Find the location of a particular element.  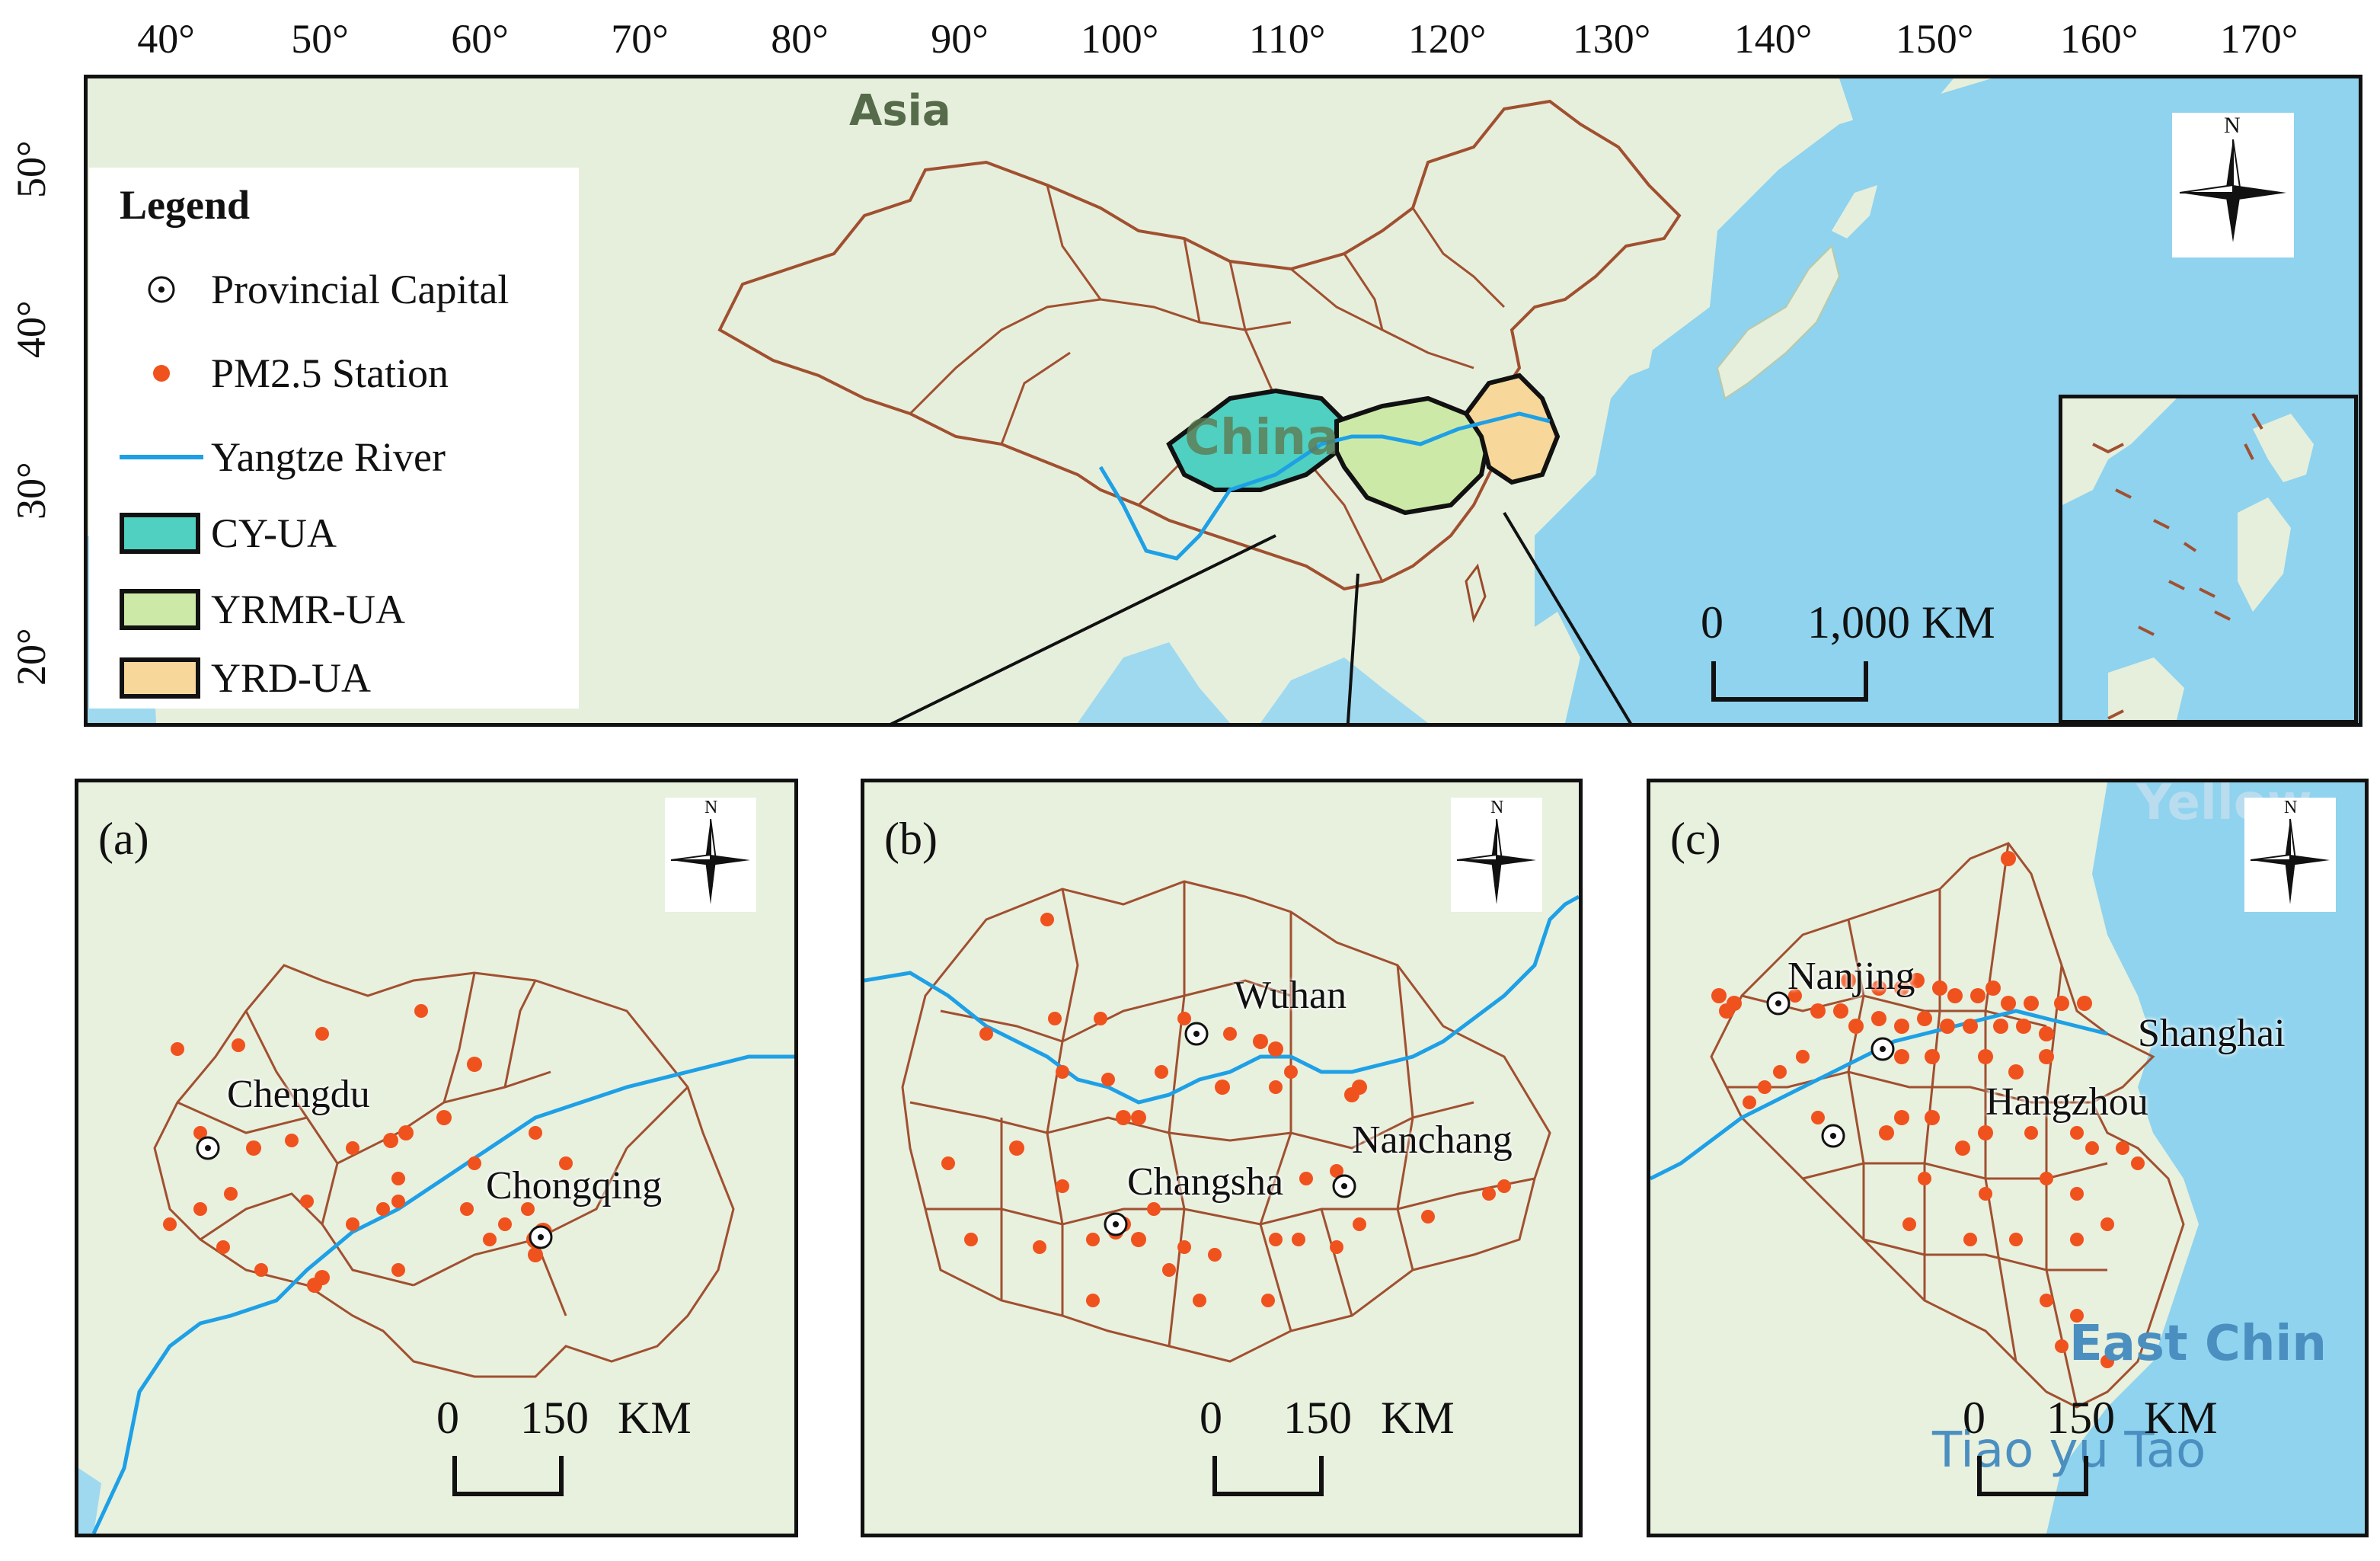

city-label-nanchang: Nanchang is located at coordinates (1433, 1140).